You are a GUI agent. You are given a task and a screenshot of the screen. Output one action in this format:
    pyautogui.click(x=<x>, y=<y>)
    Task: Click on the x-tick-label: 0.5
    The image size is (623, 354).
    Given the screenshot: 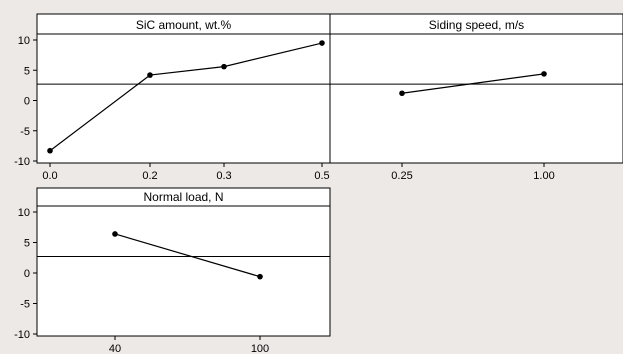 What is the action you would take?
    pyautogui.click(x=321, y=176)
    